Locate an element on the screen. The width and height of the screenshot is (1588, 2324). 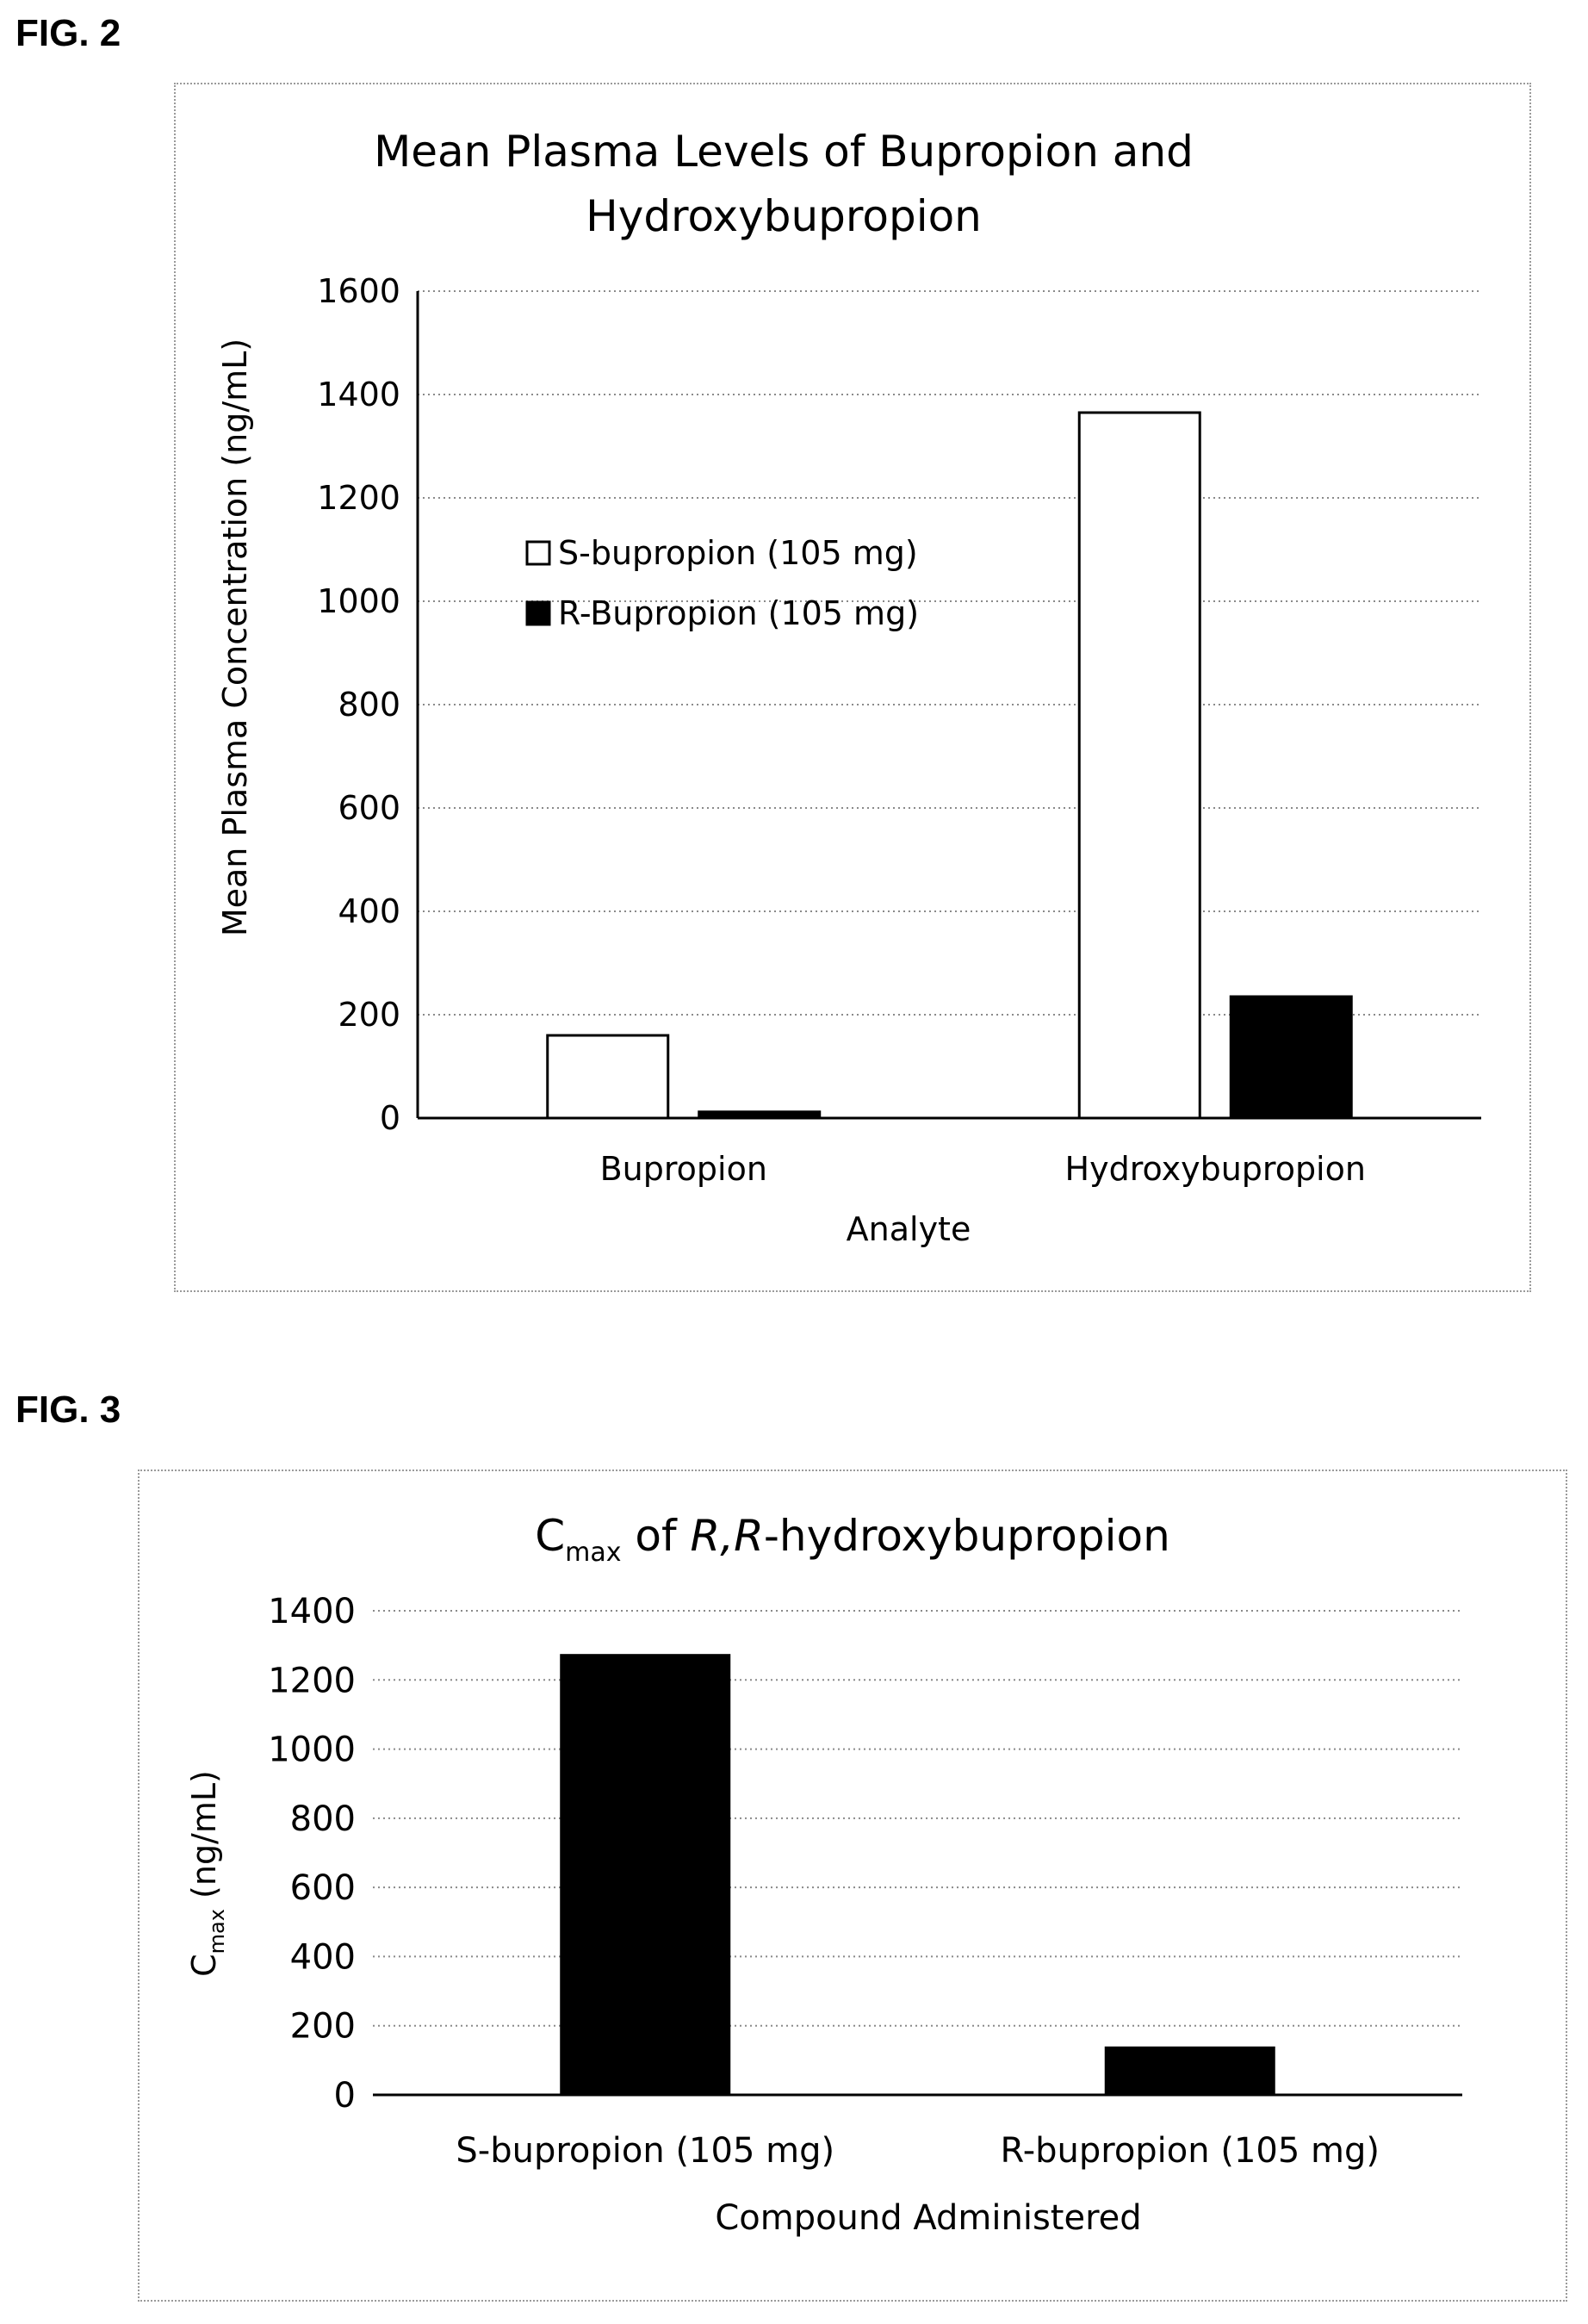
chart2-x-axis-label: Compound Administered is located at coordinates (928, 2218).